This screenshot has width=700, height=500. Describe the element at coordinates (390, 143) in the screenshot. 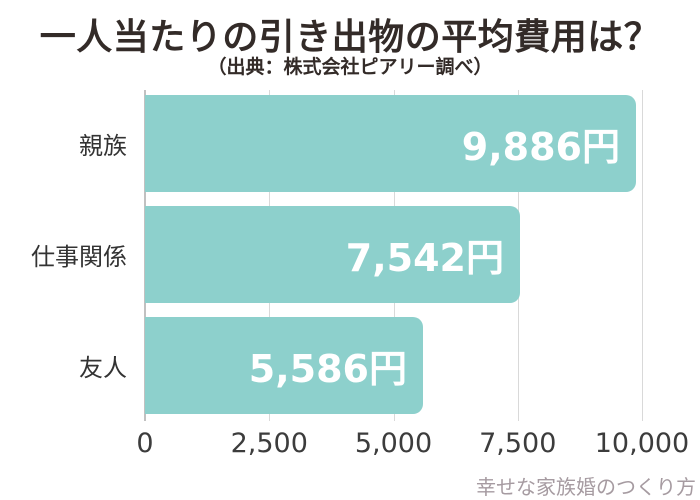

I see `bar: 9,886円` at that location.